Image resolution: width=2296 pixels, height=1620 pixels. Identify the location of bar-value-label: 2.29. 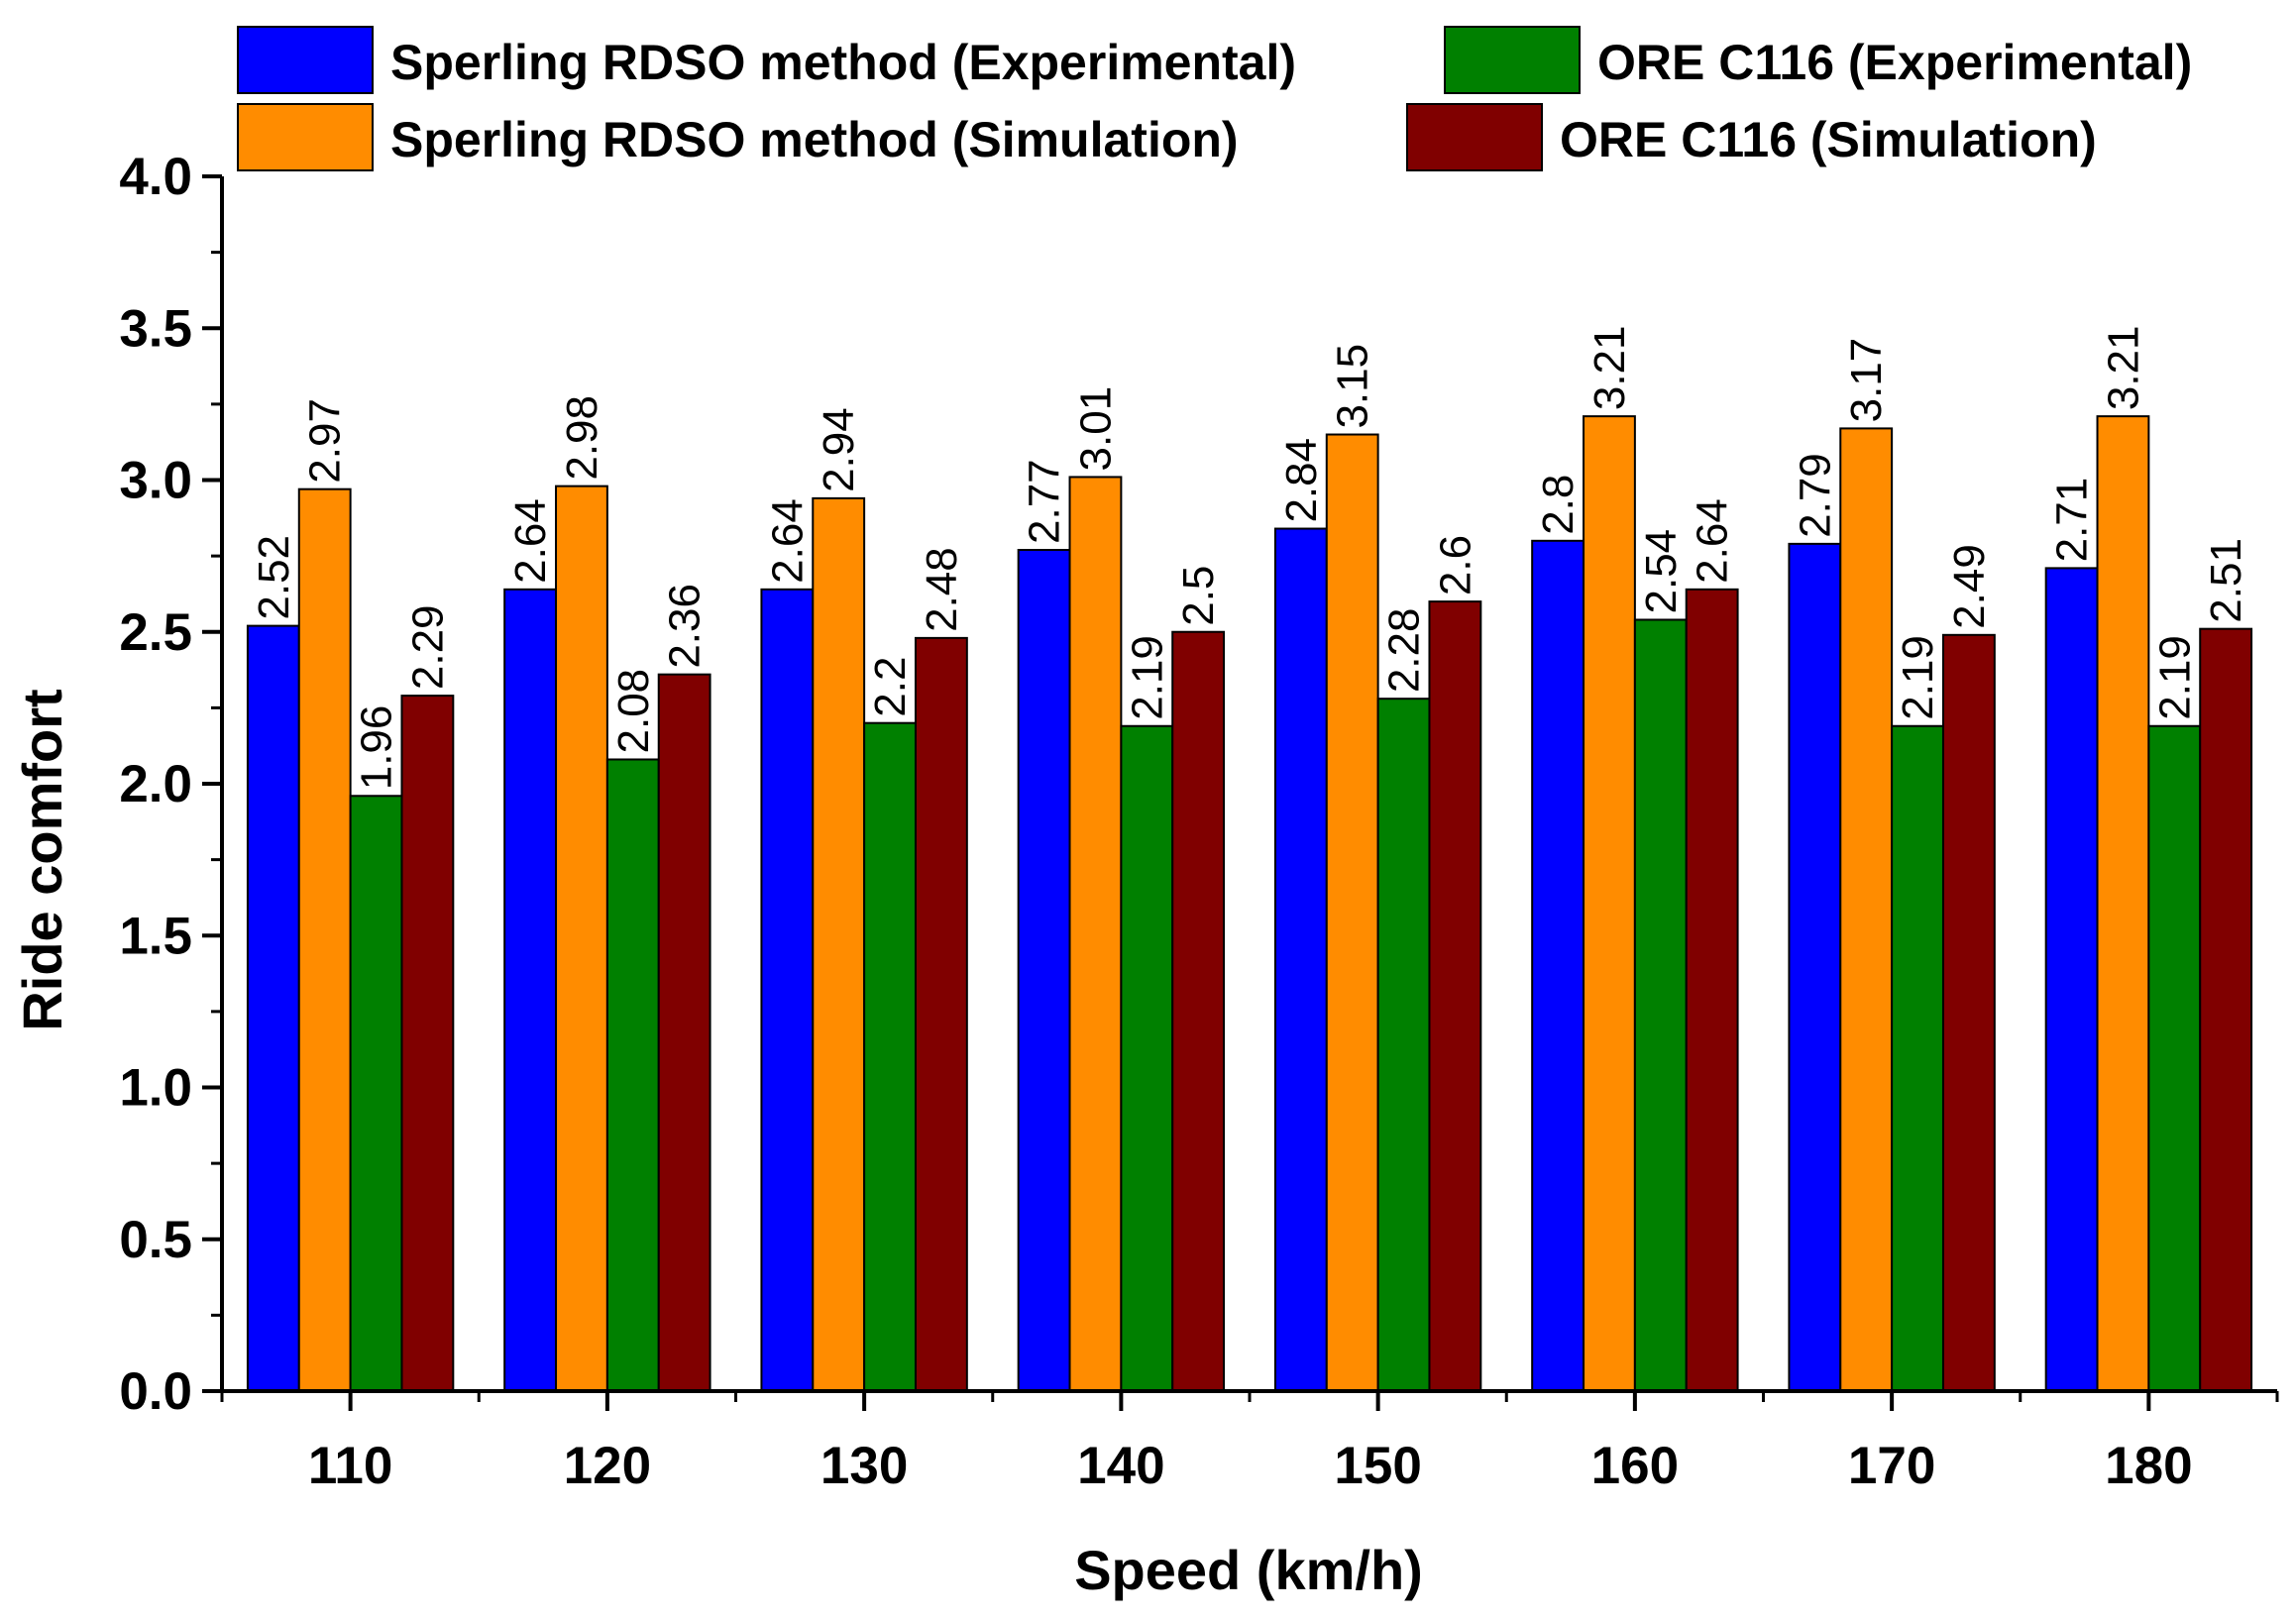
(427, 647).